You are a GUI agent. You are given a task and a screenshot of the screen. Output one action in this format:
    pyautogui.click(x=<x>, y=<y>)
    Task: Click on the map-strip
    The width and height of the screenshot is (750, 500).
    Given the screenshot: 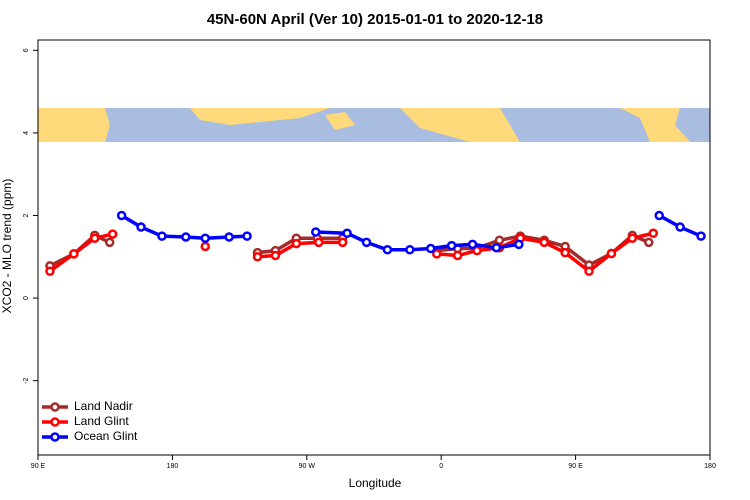 What is the action you would take?
    pyautogui.click(x=374, y=125)
    